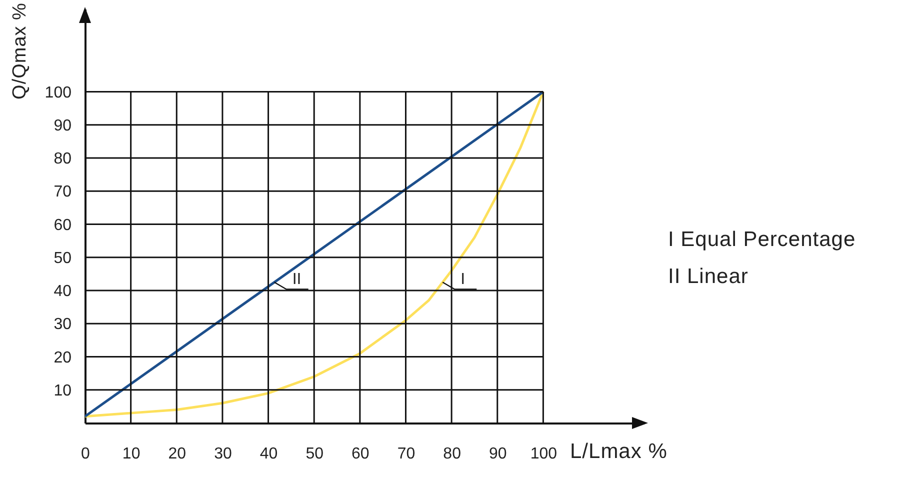 The image size is (905, 489). What do you see at coordinates (63, 325) in the screenshot?
I see `y-tick-label: 30` at bounding box center [63, 325].